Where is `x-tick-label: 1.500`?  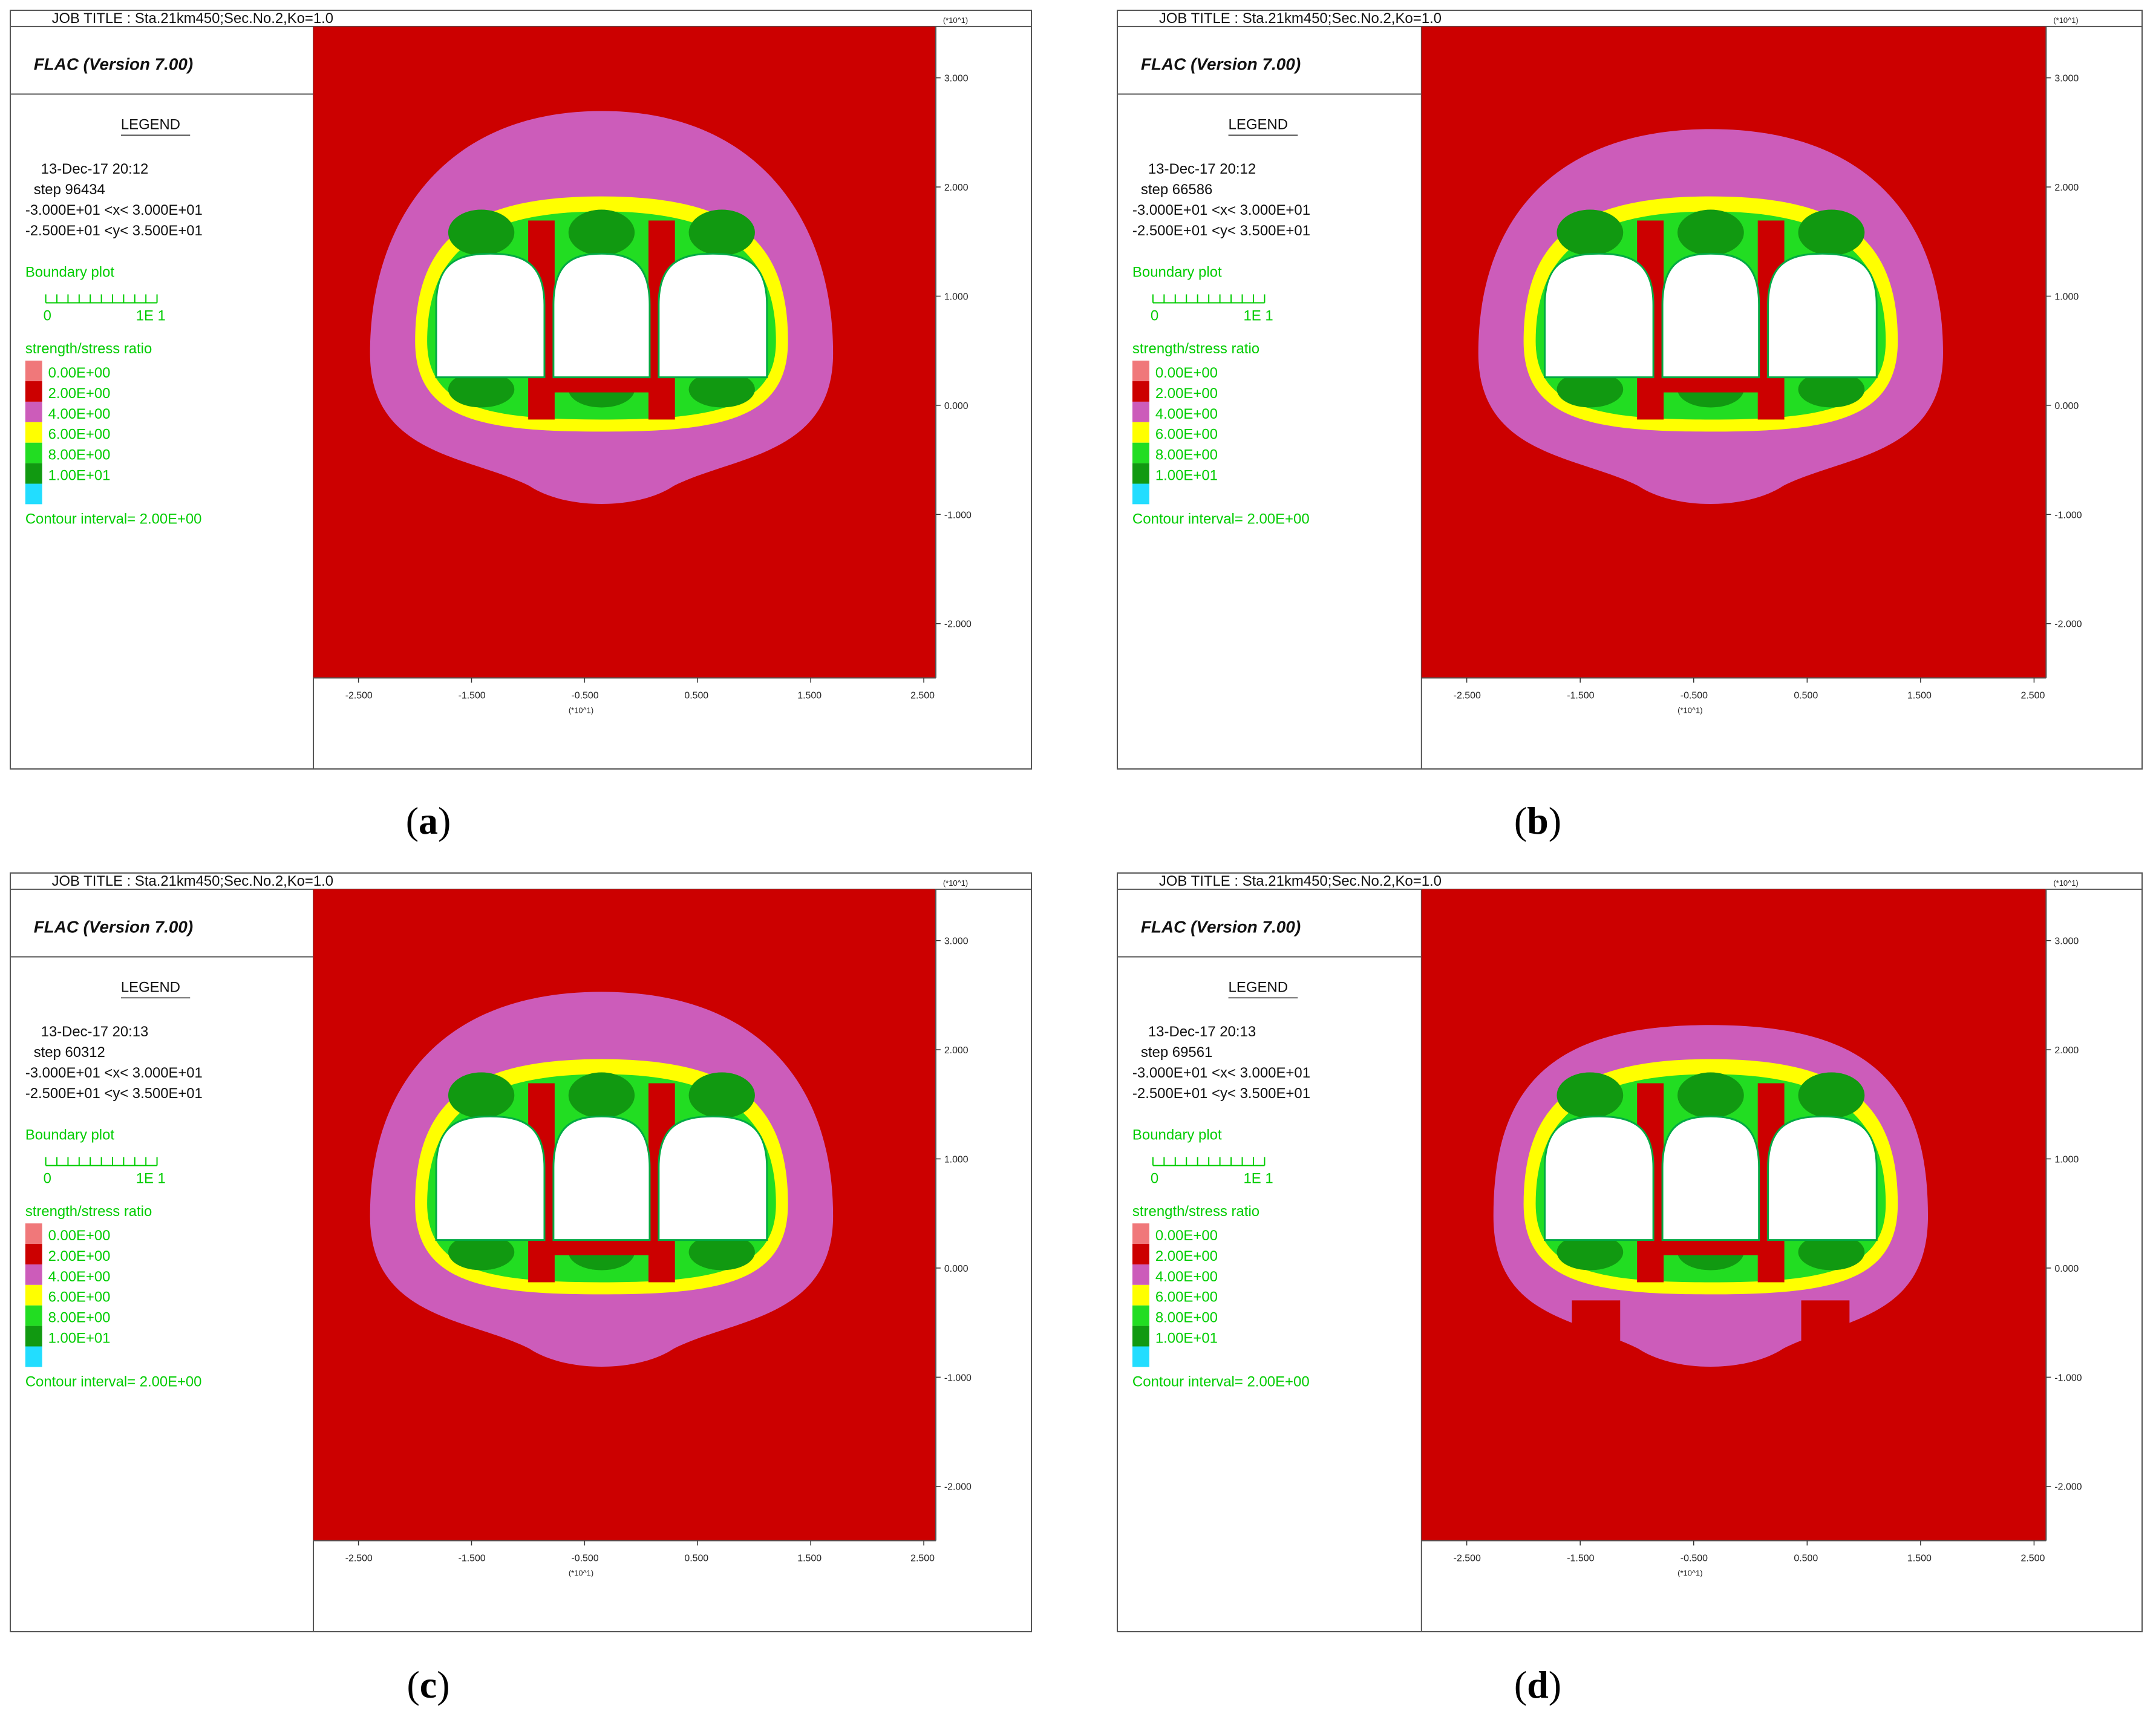
x-tick-label: 1.500 is located at coordinates (810, 695).